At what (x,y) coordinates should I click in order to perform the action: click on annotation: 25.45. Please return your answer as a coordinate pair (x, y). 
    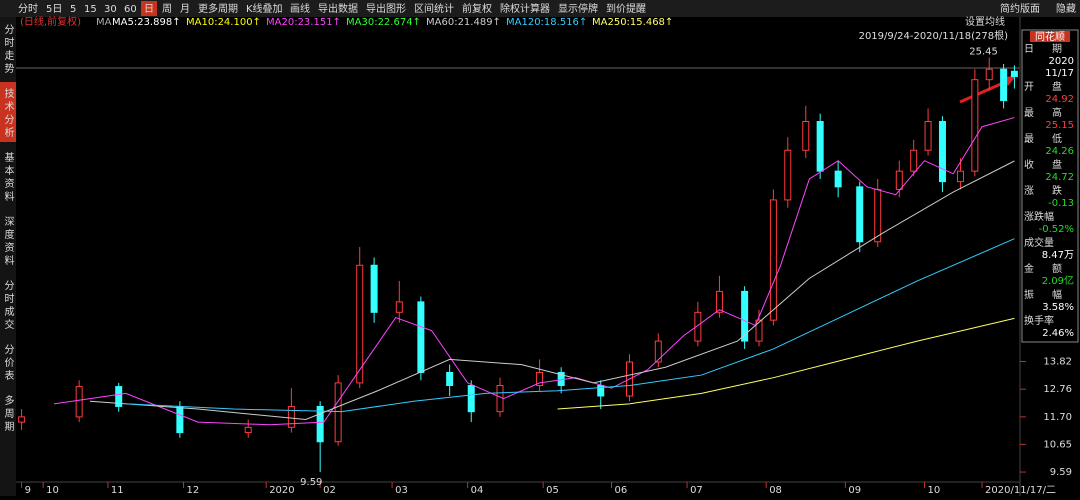
    Looking at the image, I should click on (983, 51).